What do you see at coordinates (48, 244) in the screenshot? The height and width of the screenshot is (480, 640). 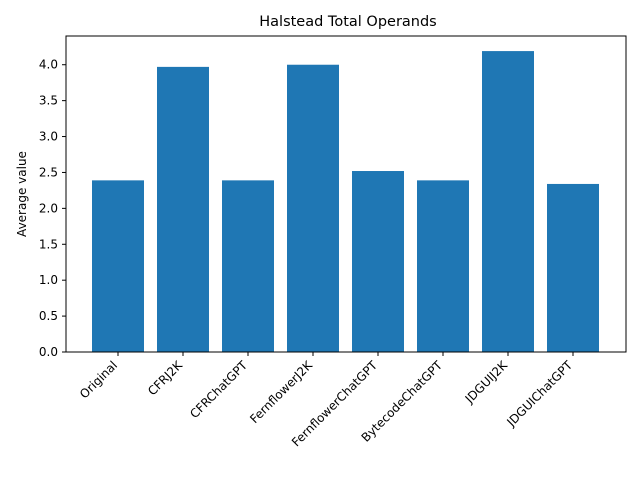 I see `y-tick-label: 1.5` at bounding box center [48, 244].